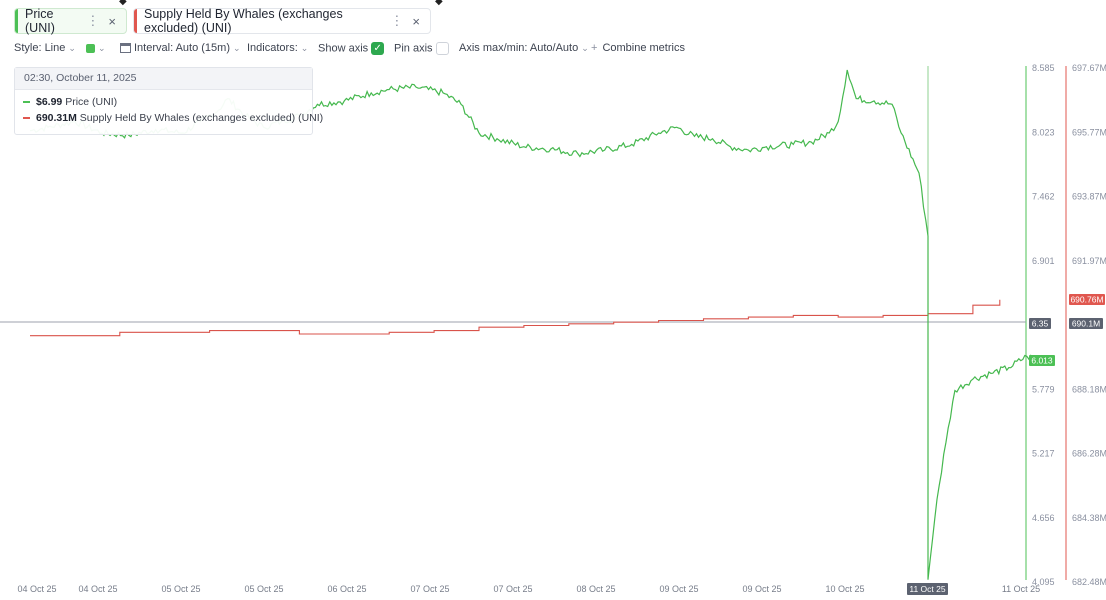 The image size is (1106, 600). What do you see at coordinates (125, 48) in the screenshot?
I see `calendar-icon` at bounding box center [125, 48].